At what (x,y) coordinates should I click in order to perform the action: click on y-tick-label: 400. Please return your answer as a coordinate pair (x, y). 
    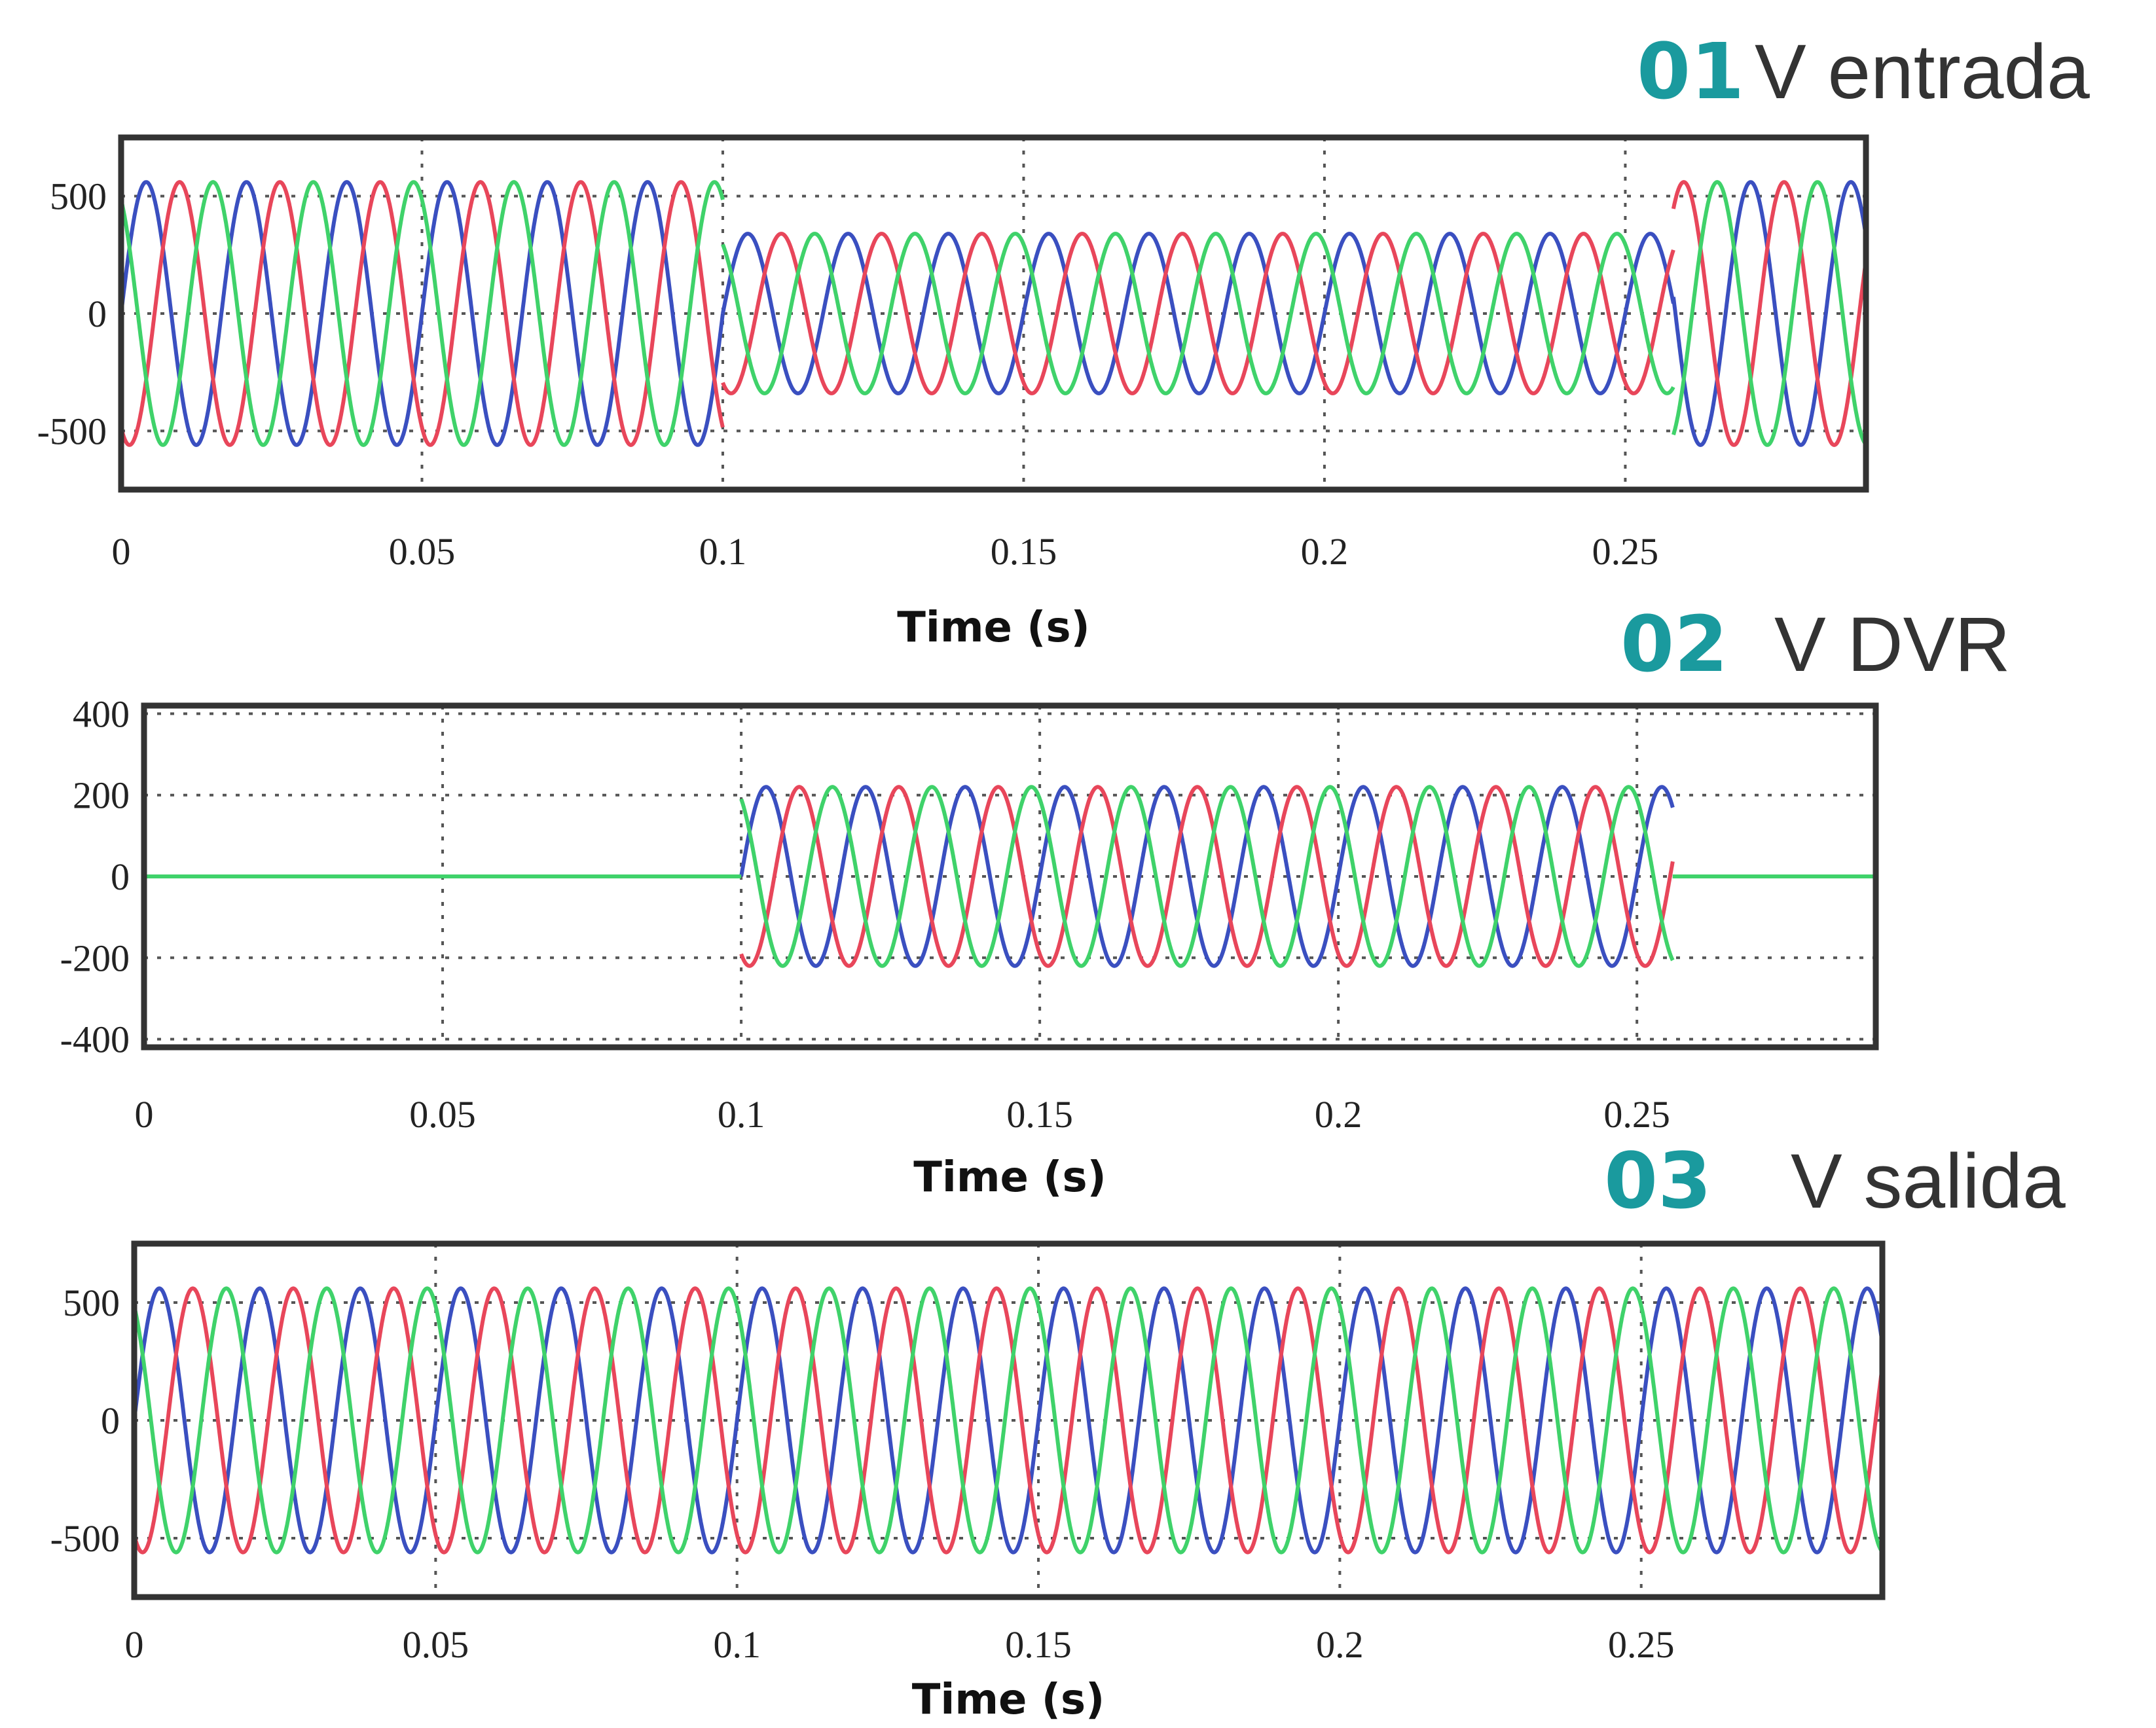
    Looking at the image, I should click on (101, 714).